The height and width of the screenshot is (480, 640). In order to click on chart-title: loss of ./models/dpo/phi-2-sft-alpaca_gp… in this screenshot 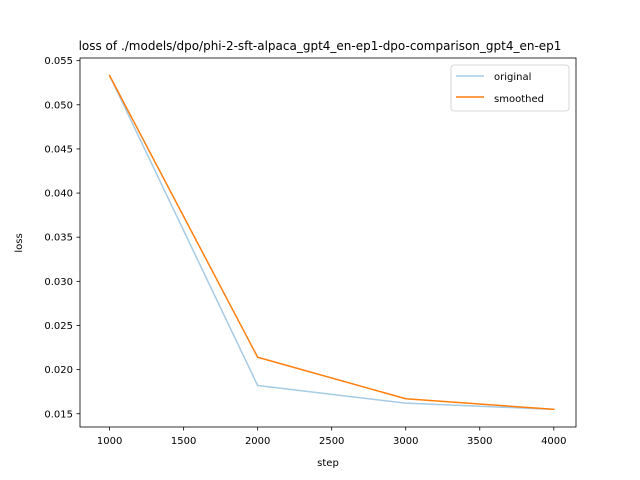, I will do `click(320, 46)`.